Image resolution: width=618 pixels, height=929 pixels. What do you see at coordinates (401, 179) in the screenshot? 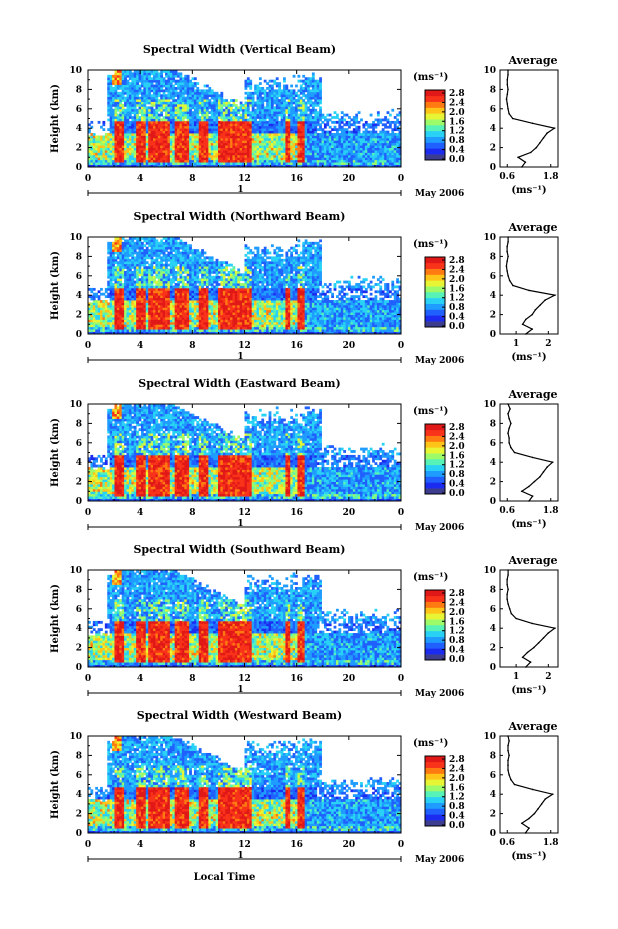
I see `x-tick-label: 0` at bounding box center [401, 179].